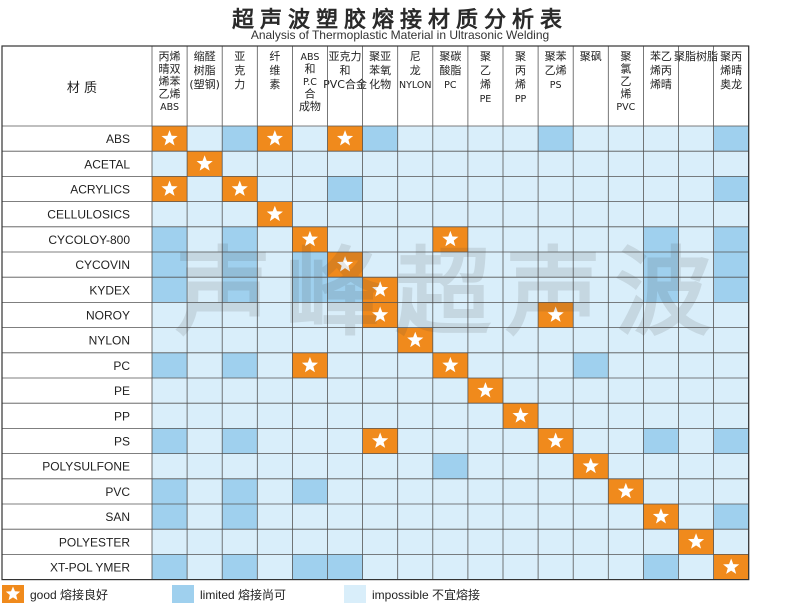 The image size is (800, 607). Describe the element at coordinates (89, 240) in the screenshot. I see `row-label: CYCOLOY-800` at that location.